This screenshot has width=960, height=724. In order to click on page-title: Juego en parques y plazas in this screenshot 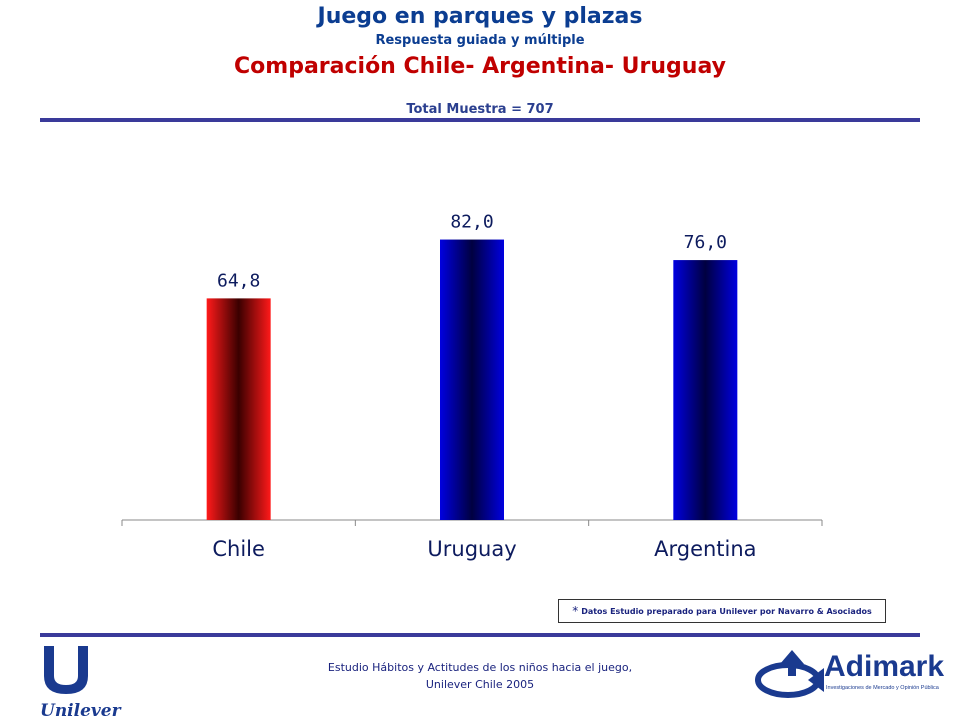, I will do `click(480, 16)`.